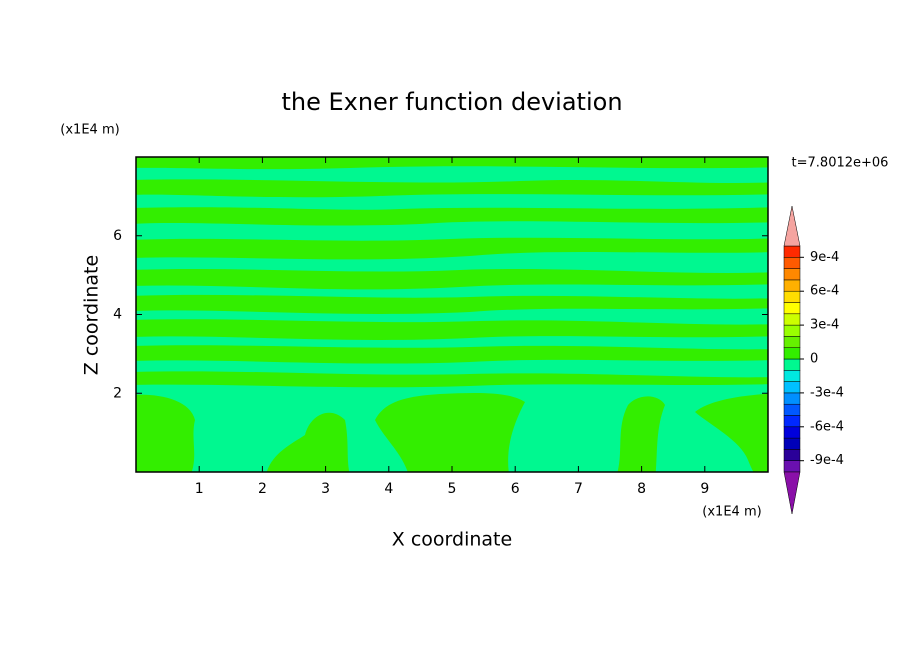  What do you see at coordinates (452, 489) in the screenshot?
I see `x-tick-label: 5` at bounding box center [452, 489].